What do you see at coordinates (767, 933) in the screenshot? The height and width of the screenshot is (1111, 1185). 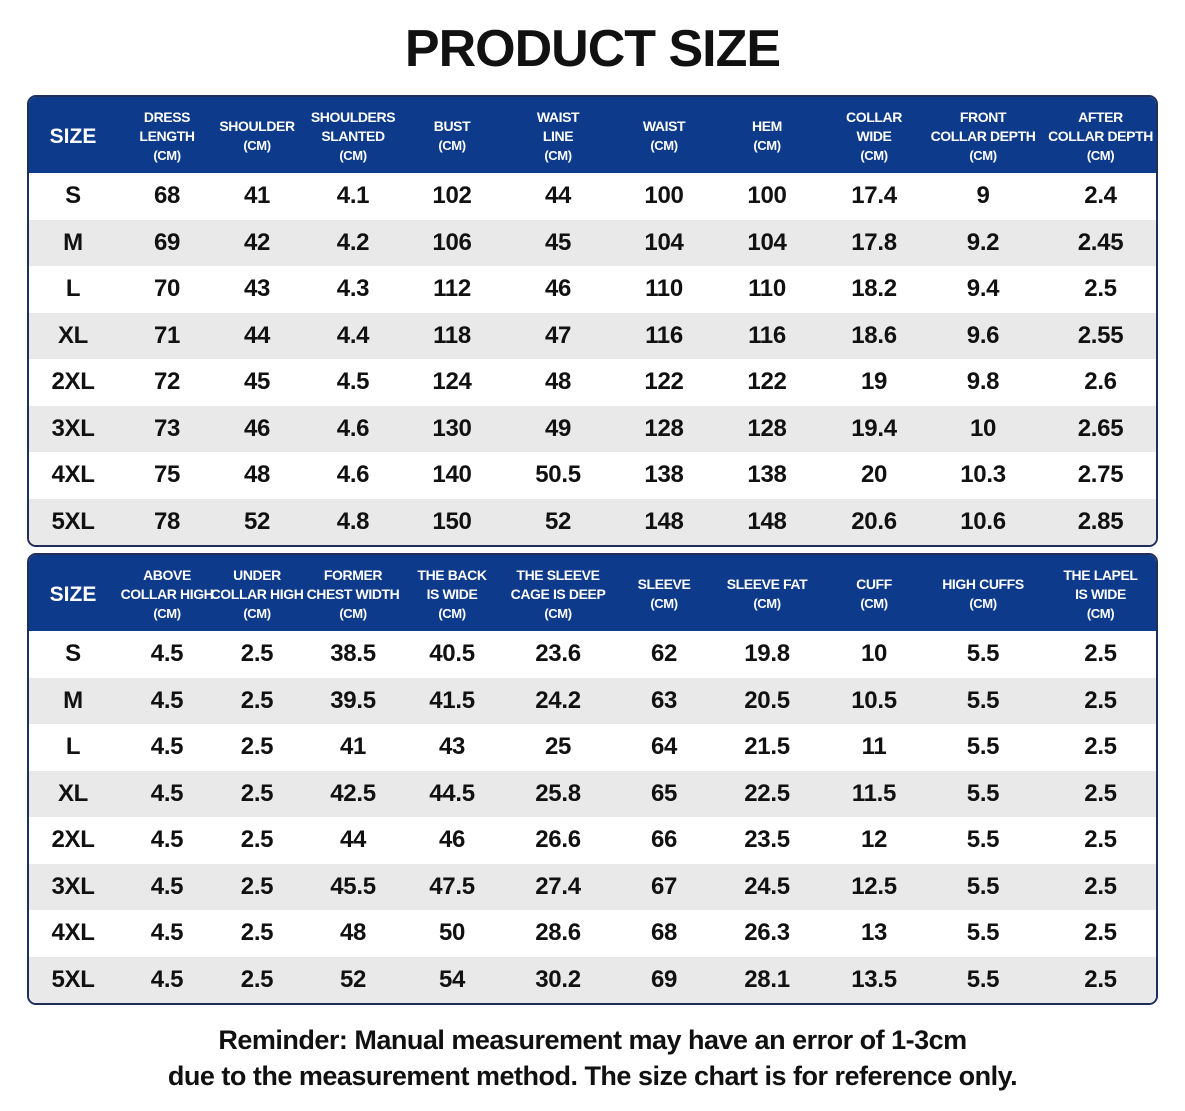 I see `table-cell: 26.3` at bounding box center [767, 933].